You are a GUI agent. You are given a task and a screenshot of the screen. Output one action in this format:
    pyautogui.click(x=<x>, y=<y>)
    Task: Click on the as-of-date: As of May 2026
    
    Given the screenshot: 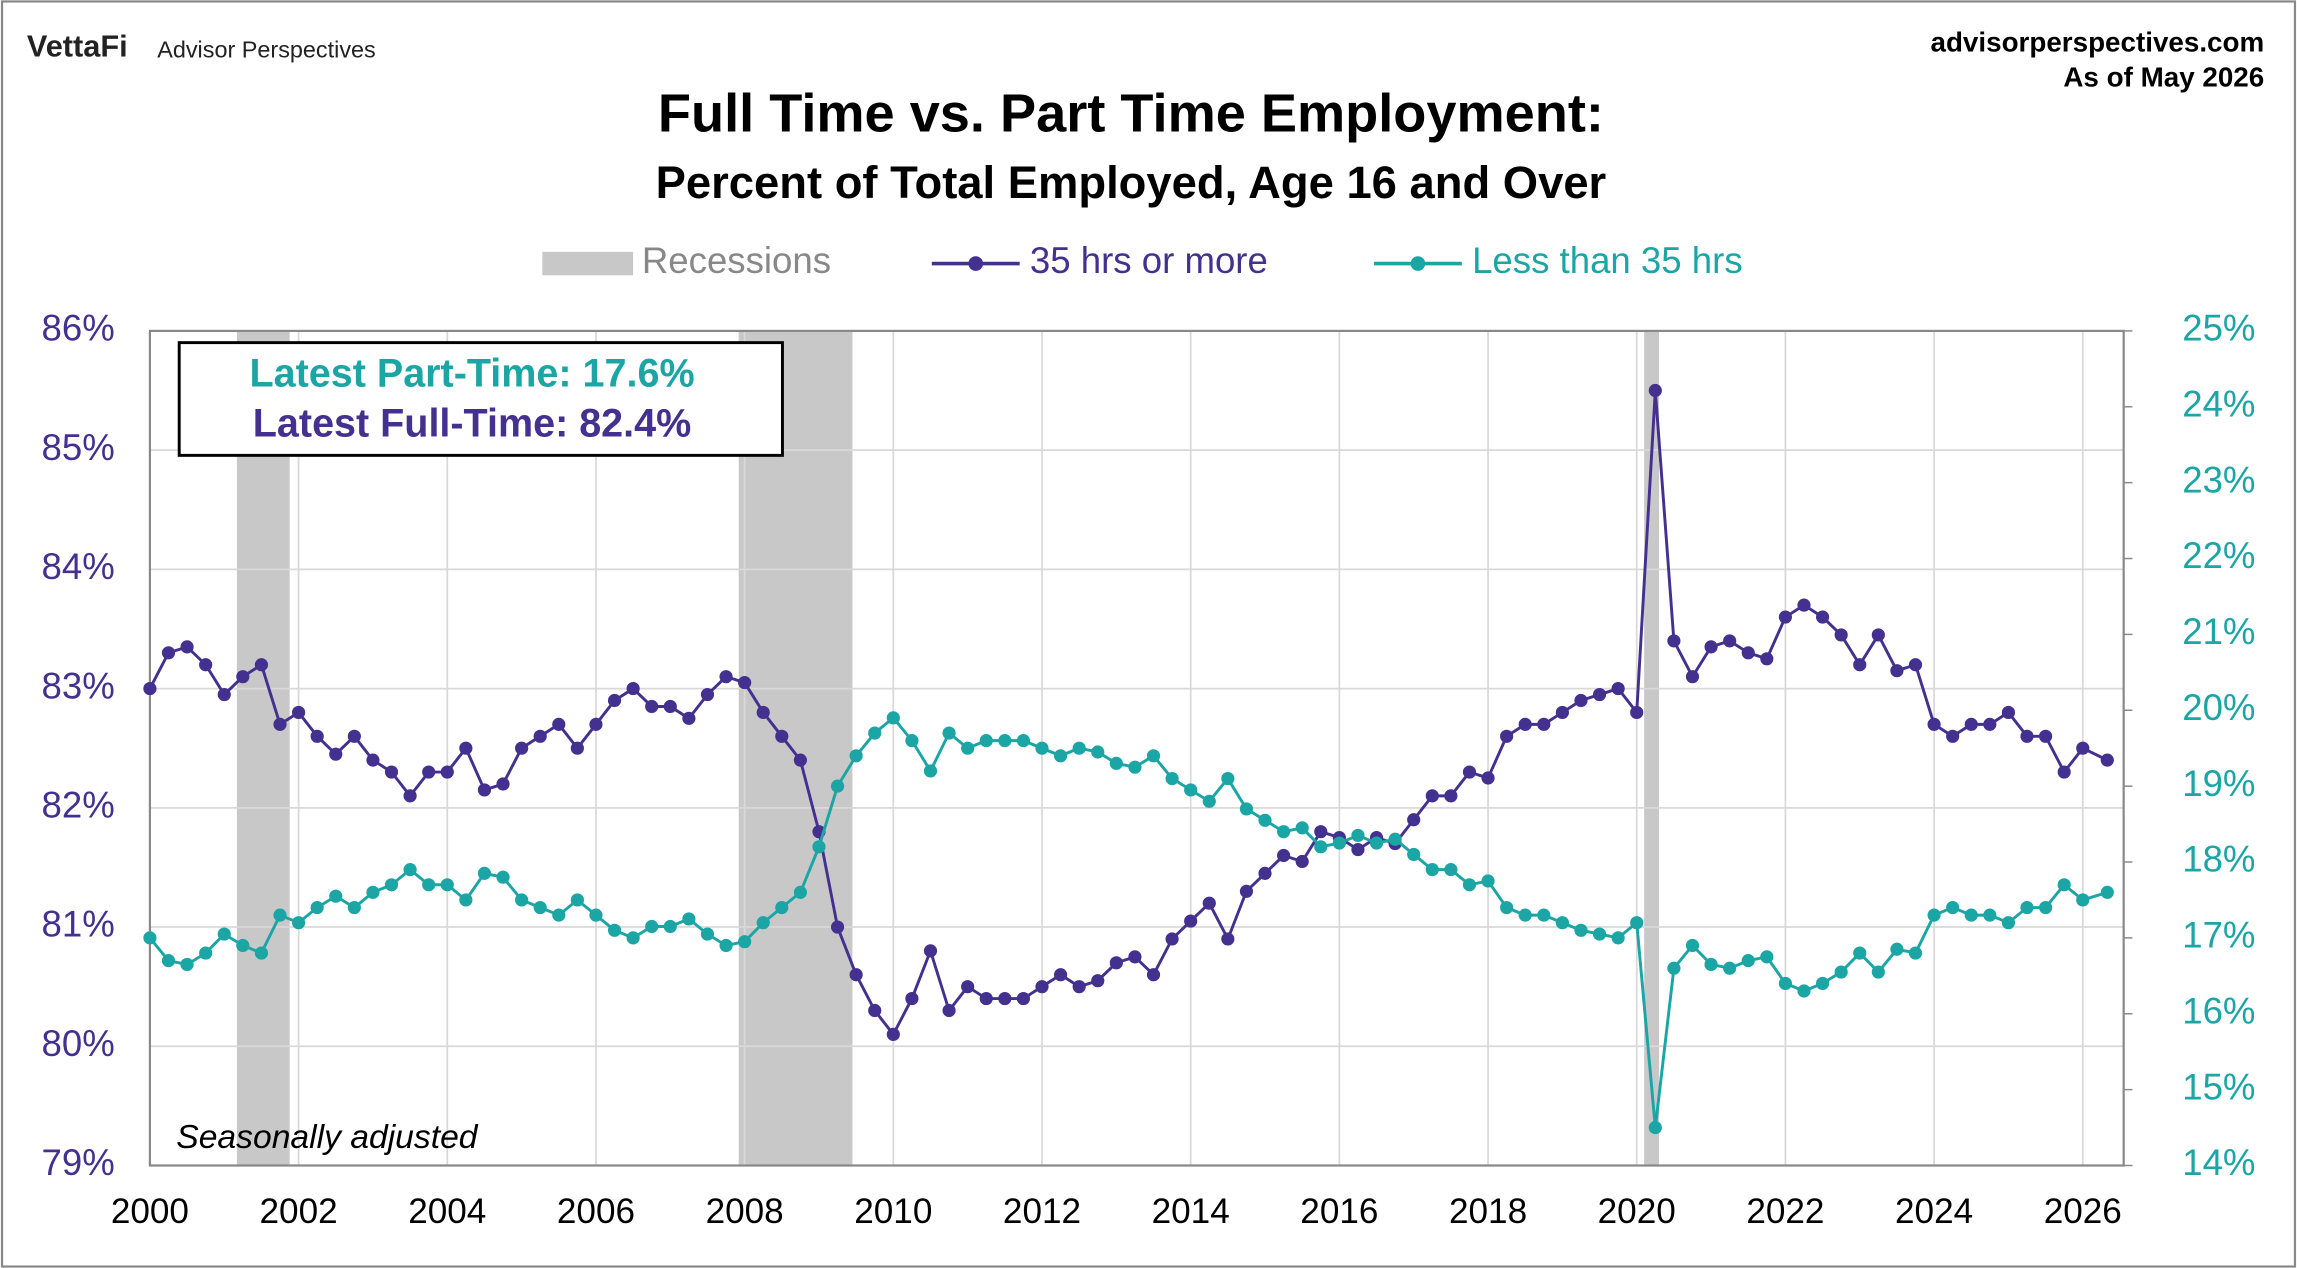 What is the action you would take?
    pyautogui.click(x=2163, y=76)
    